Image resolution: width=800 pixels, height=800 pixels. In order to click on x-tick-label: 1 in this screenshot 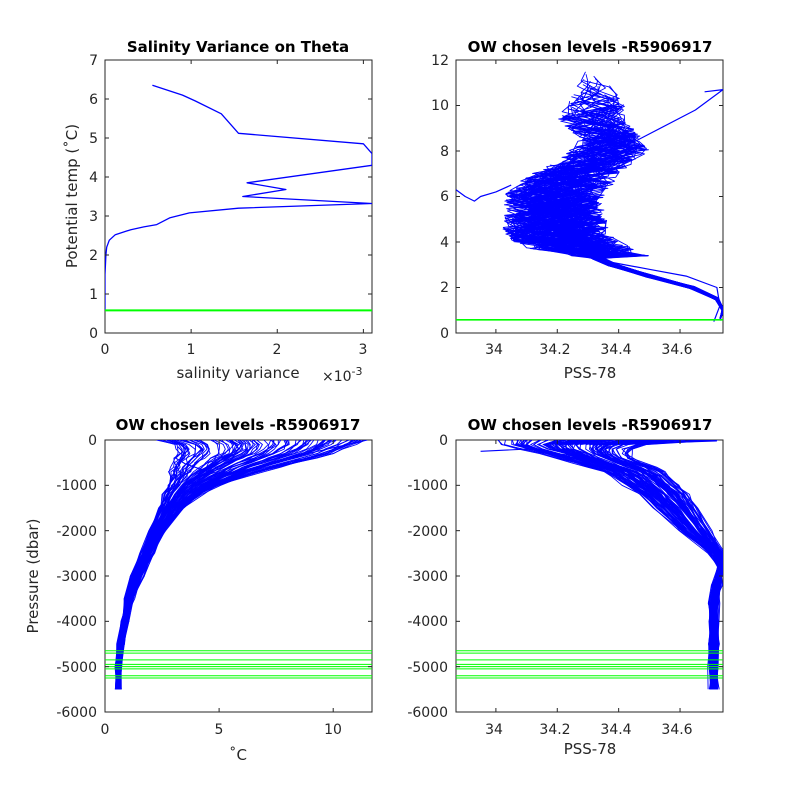, I will do `click(191, 350)`.